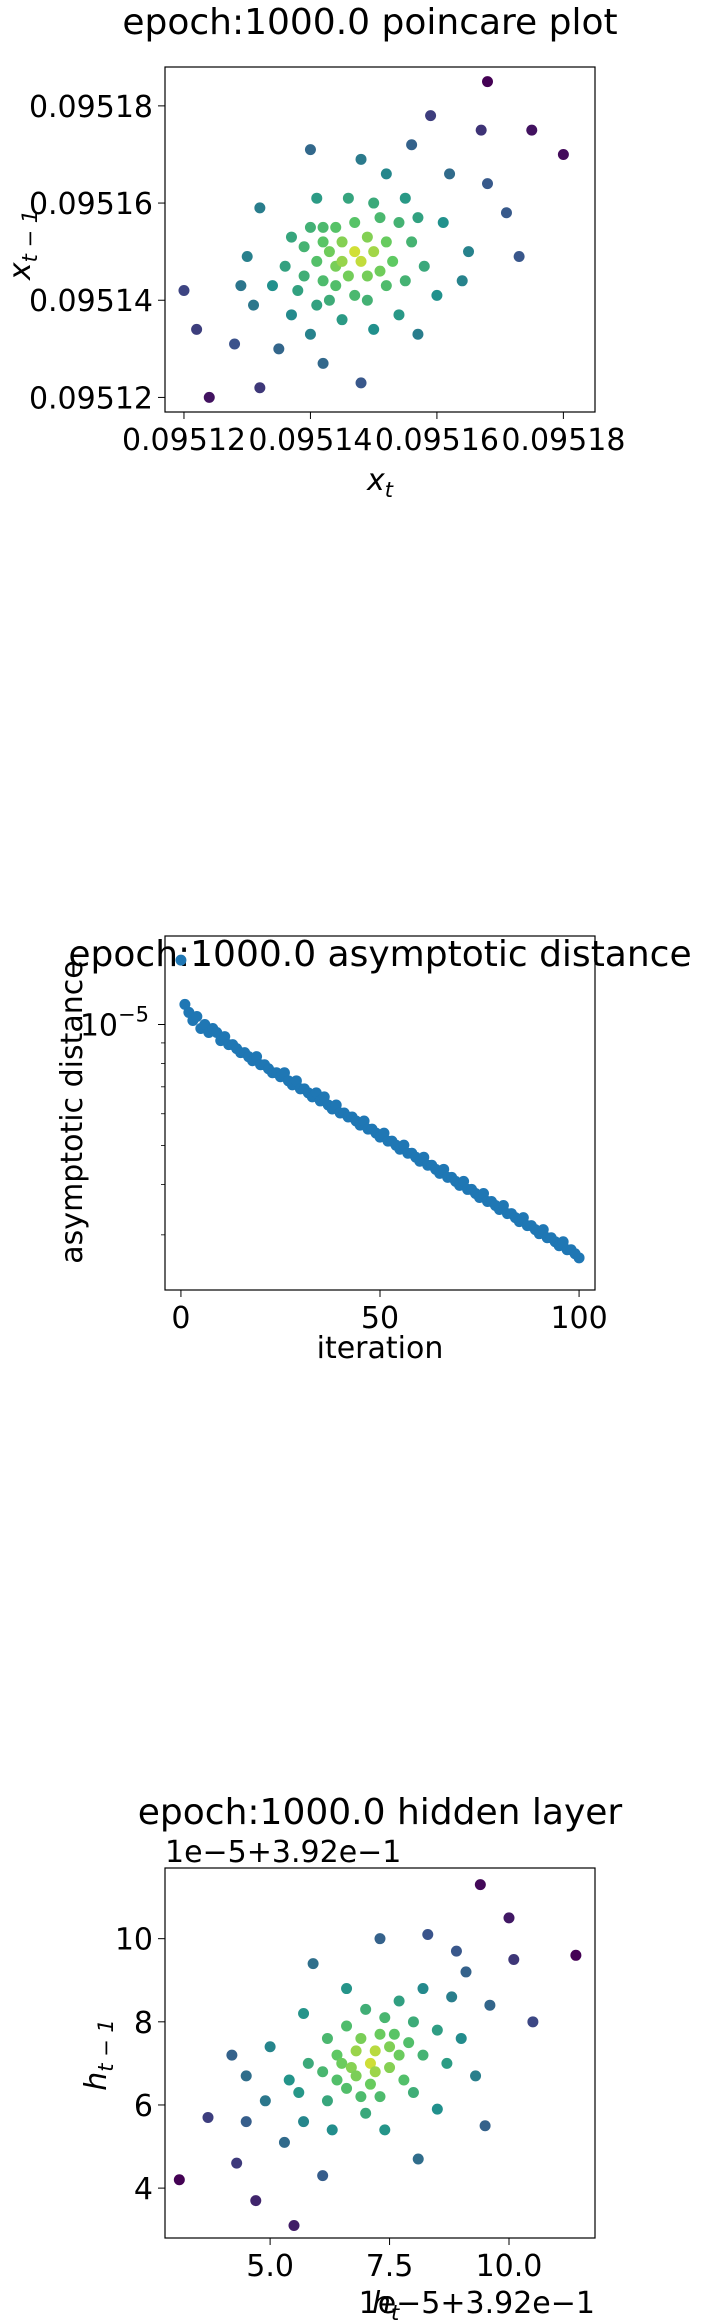  What do you see at coordinates (91, 301) in the screenshot?
I see `y-tick-label: 0.09514` at bounding box center [91, 301].